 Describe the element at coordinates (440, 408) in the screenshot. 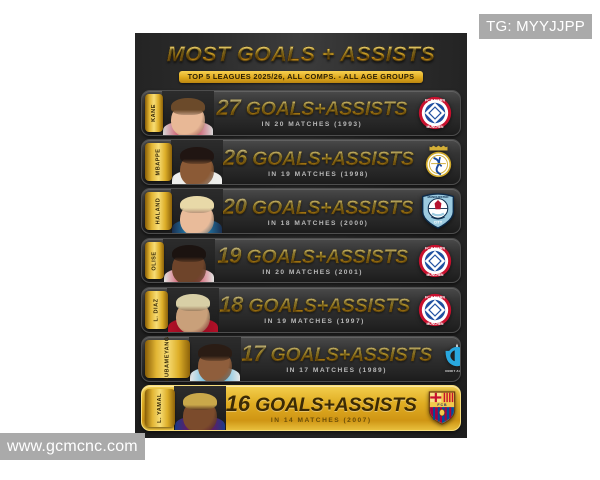

I see `barcelona-badge-icon: F C B` at that location.